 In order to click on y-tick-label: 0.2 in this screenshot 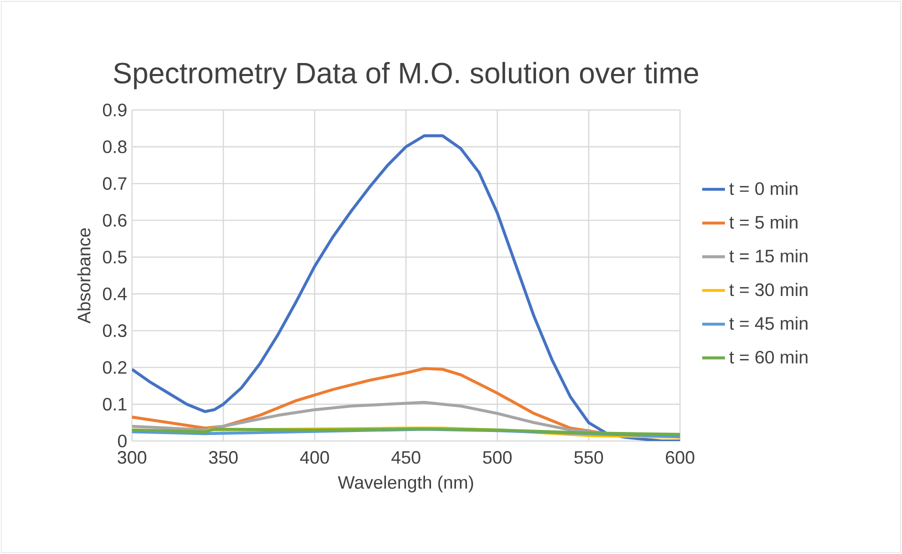, I will do `click(114, 367)`.